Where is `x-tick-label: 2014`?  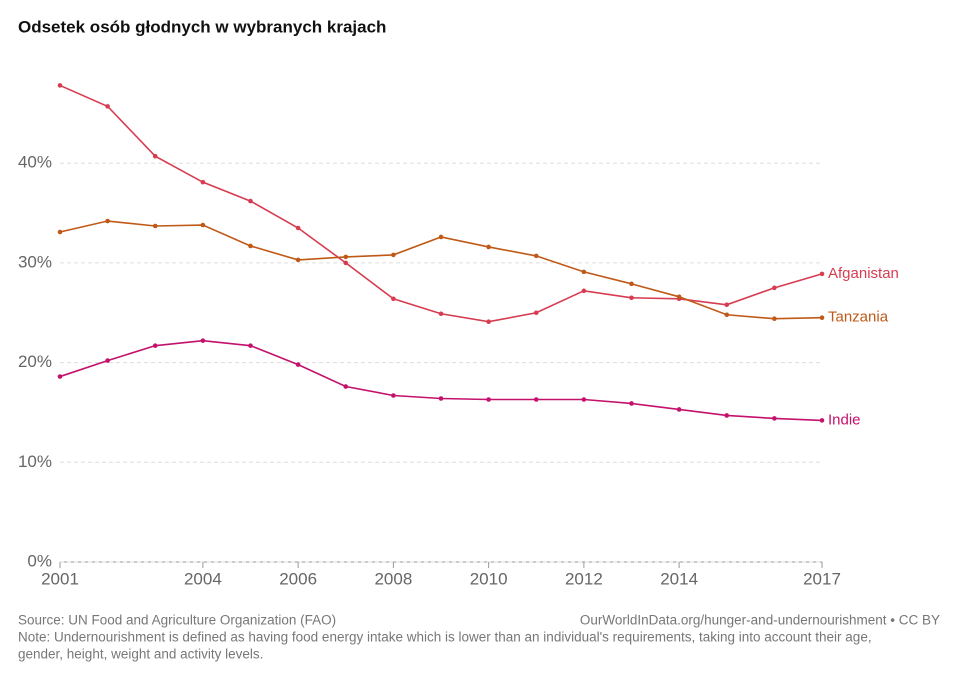
x-tick-label: 2014 is located at coordinates (679, 578).